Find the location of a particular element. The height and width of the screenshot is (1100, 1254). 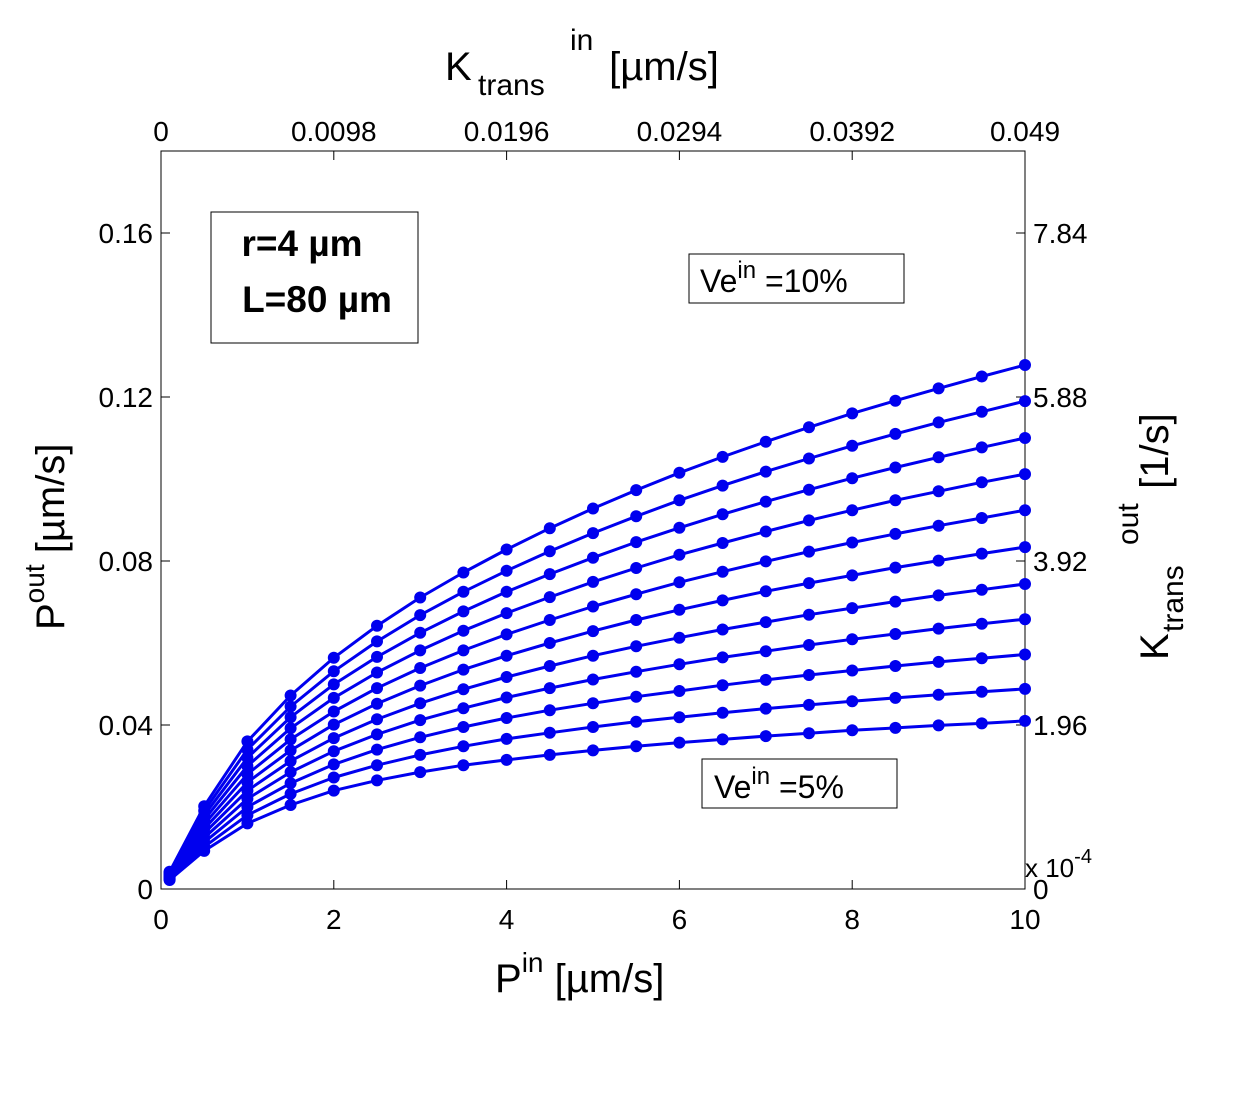

y-tick-label: 0 is located at coordinates (145, 889).